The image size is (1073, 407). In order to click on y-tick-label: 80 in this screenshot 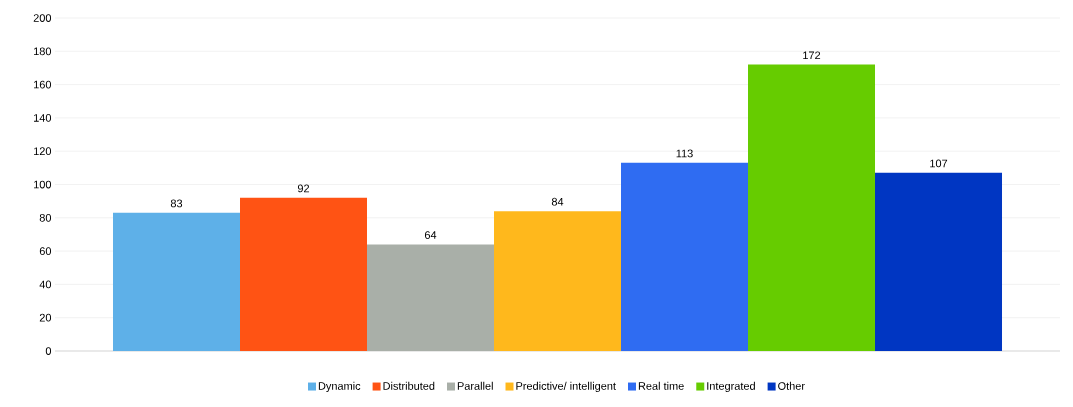, I will do `click(45, 217)`.